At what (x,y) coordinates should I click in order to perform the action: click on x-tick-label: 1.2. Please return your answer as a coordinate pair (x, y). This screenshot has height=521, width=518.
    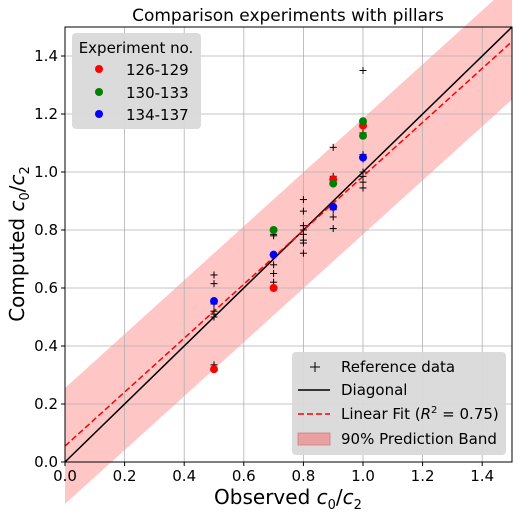
    Looking at the image, I should click on (423, 476).